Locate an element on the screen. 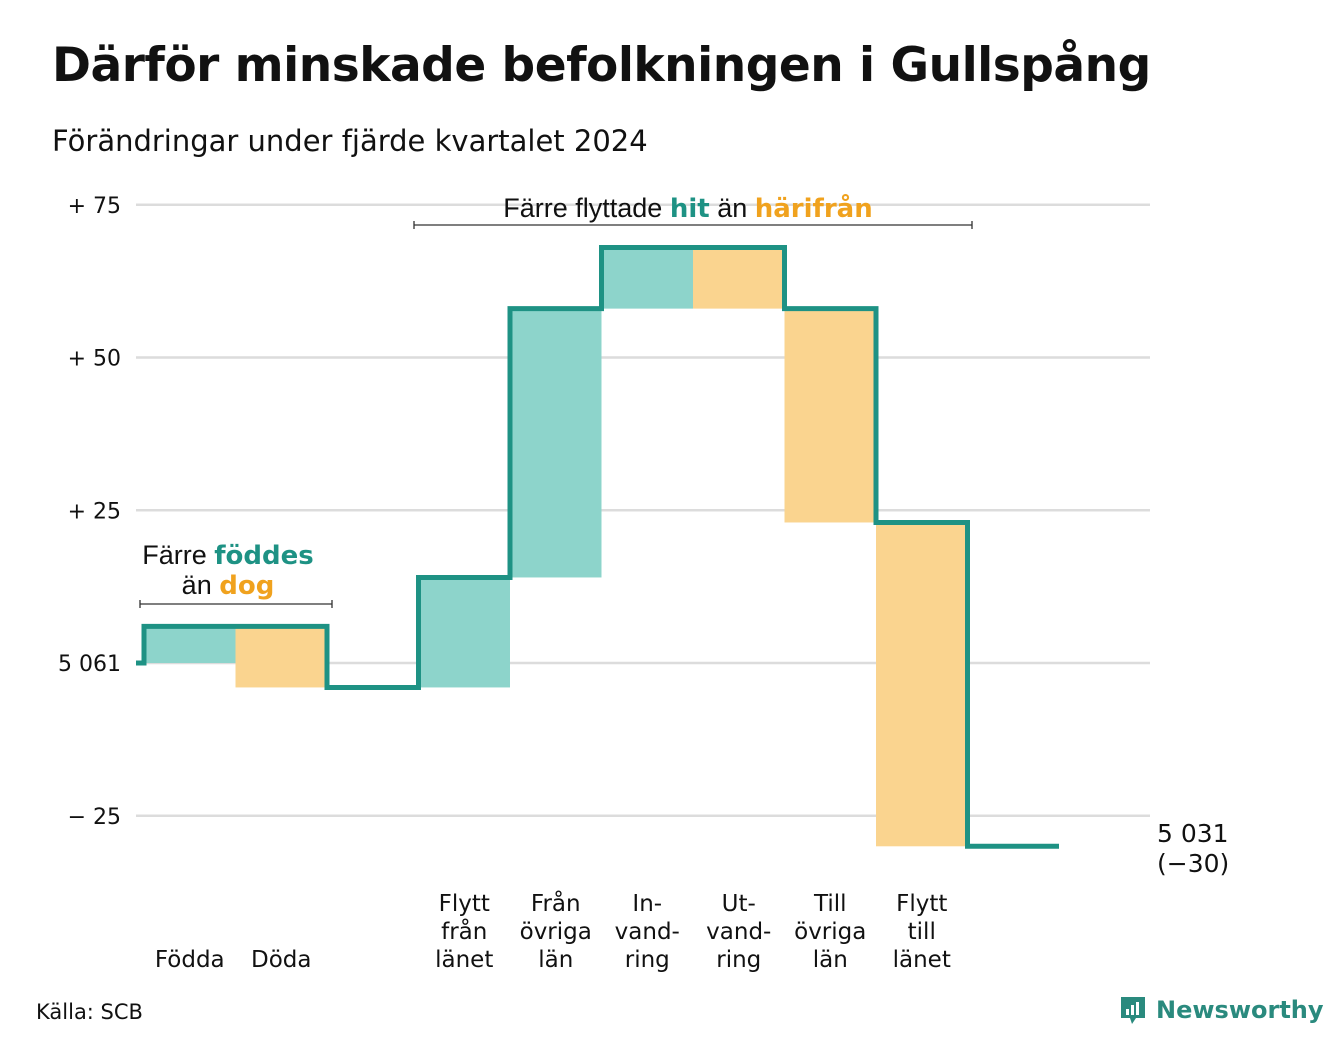  y-tick-label: + 75 is located at coordinates (94, 206).